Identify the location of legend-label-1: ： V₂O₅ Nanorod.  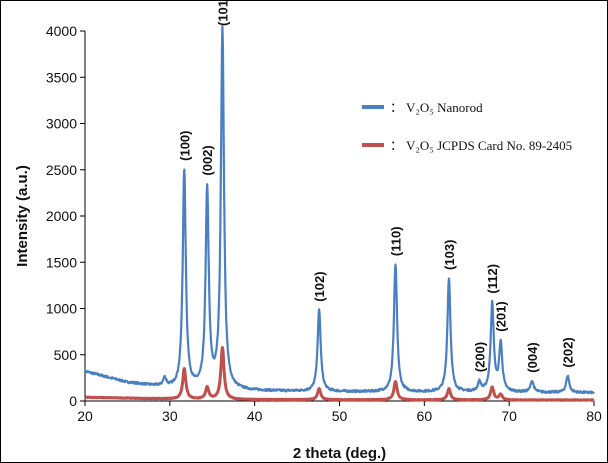
(436, 107).